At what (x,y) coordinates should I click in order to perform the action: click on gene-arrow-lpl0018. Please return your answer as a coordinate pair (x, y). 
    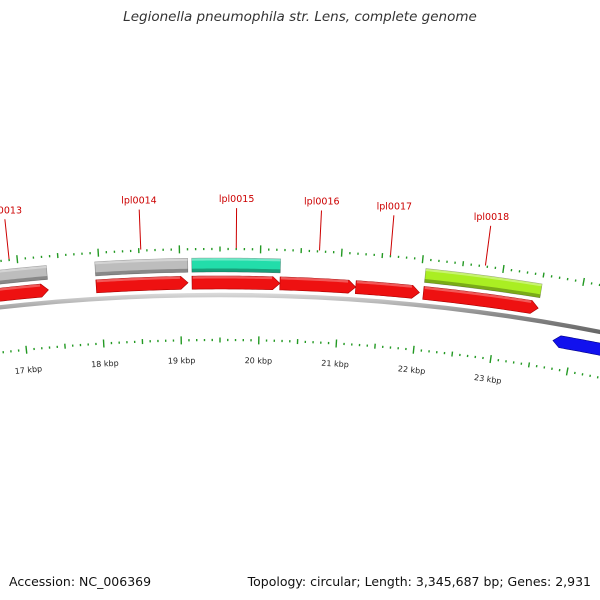
    Looking at the image, I should click on (480, 300).